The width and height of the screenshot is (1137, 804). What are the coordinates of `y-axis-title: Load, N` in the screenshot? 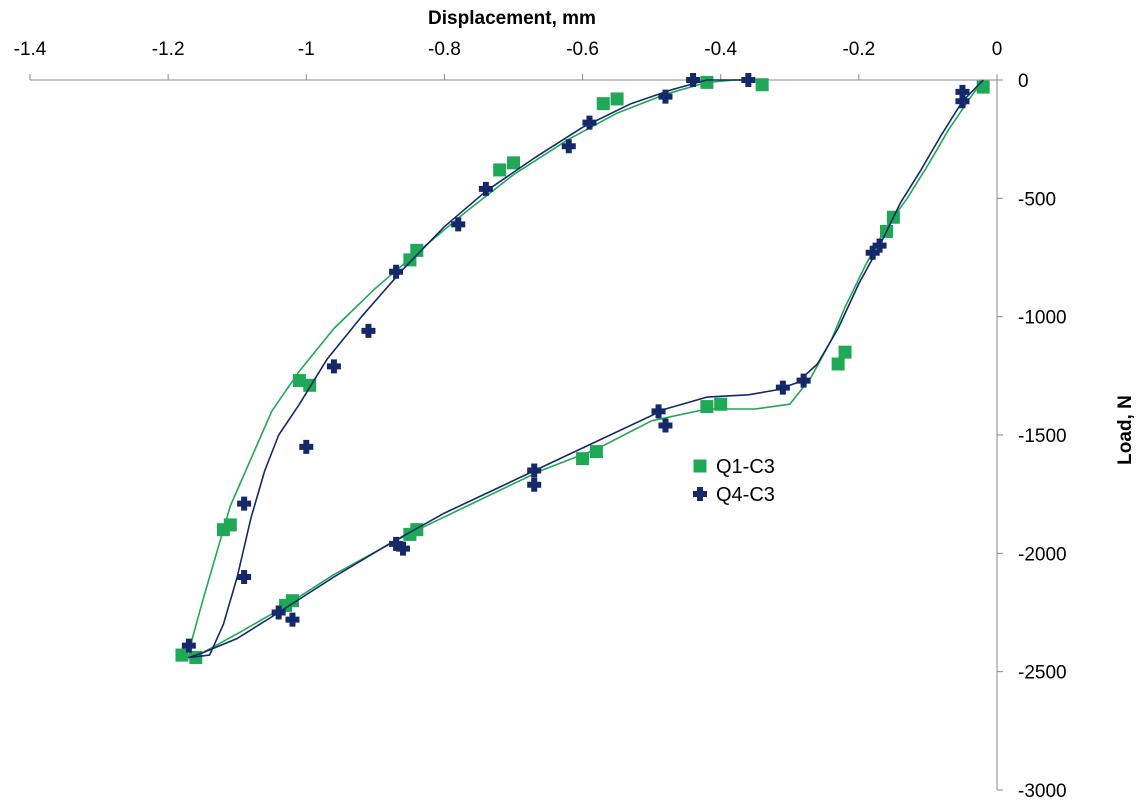 It's located at (1125, 430).